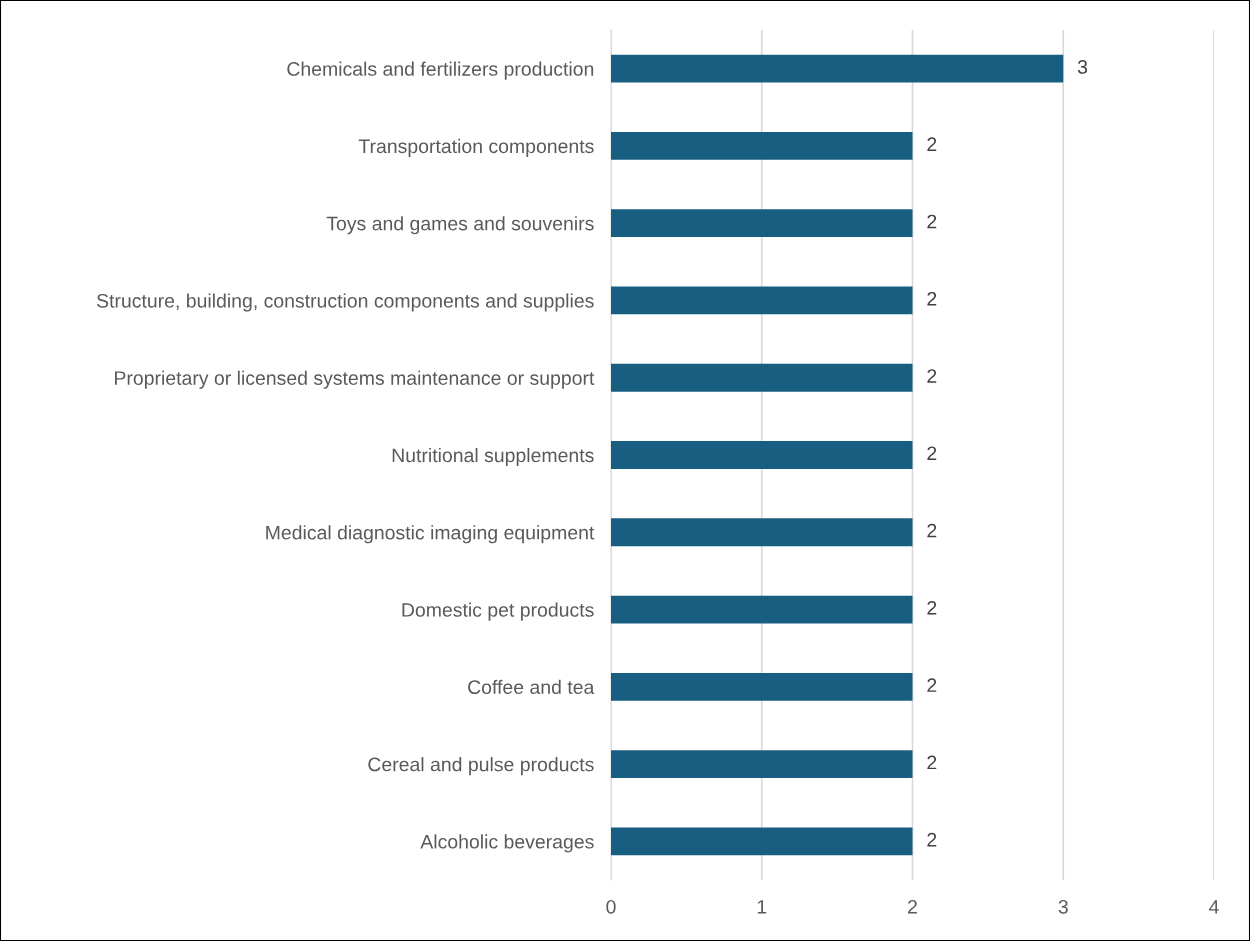  What do you see at coordinates (481, 766) in the screenshot?
I see `y-tick-label: Cereal and pulse products` at bounding box center [481, 766].